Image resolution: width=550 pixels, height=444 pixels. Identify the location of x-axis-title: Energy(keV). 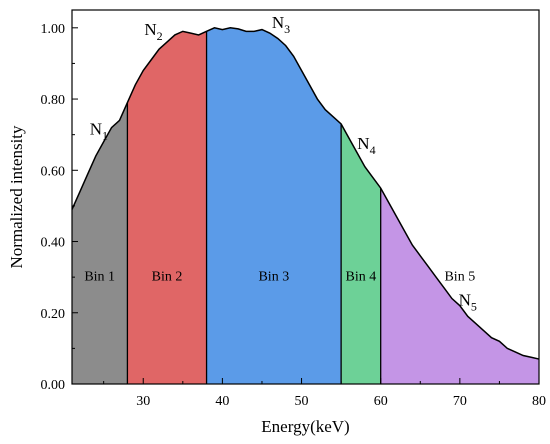
(305, 426).